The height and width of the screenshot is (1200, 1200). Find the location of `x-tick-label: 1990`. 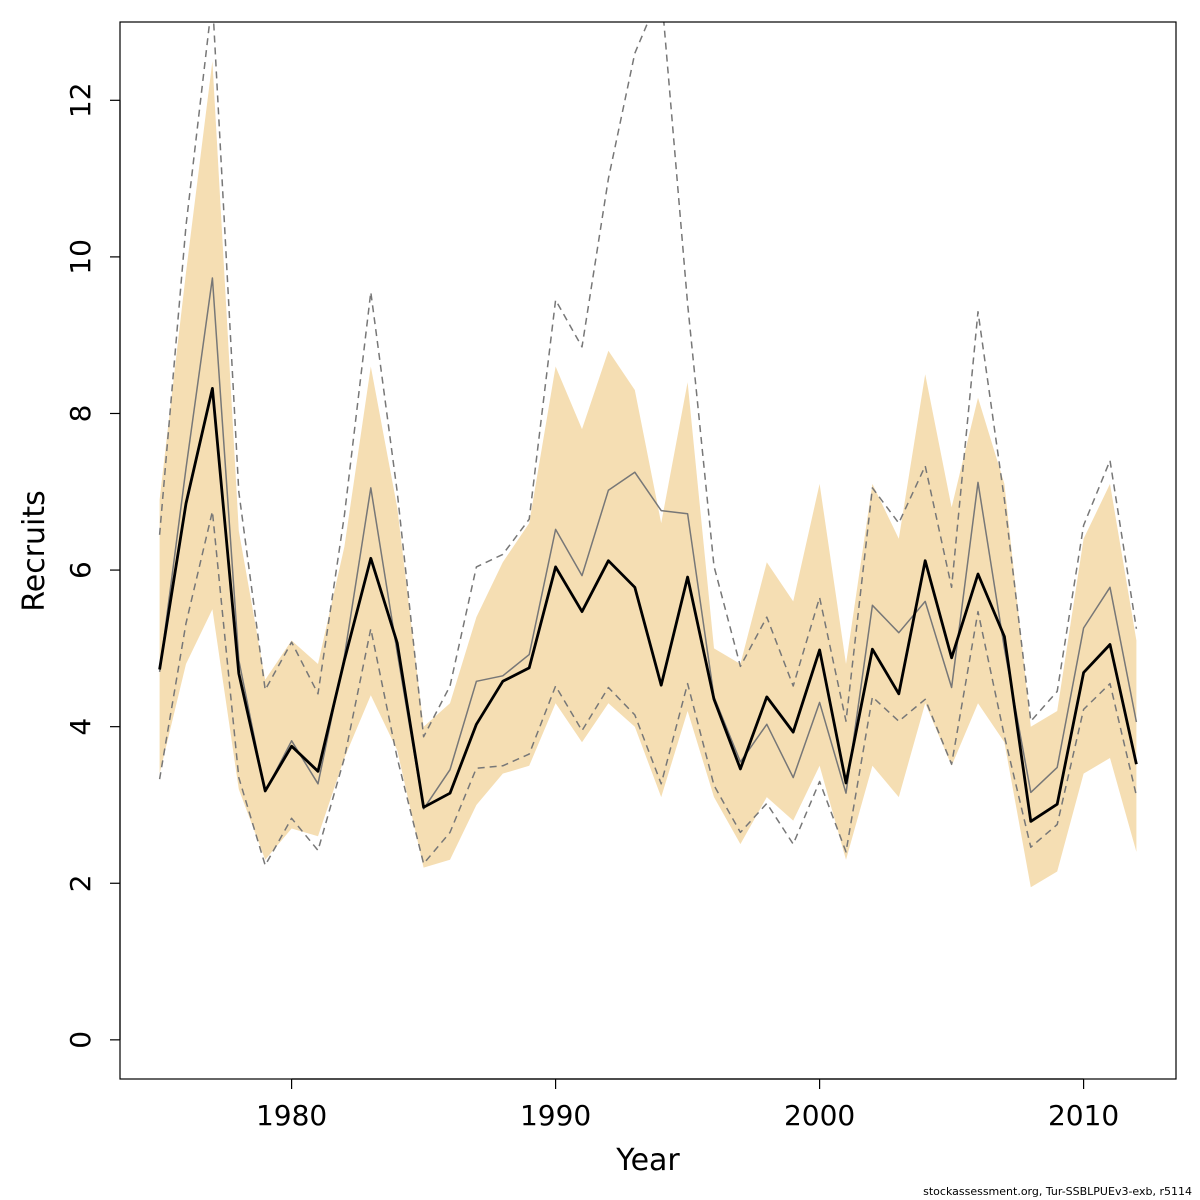

x-tick-label: 1990 is located at coordinates (555, 1115).